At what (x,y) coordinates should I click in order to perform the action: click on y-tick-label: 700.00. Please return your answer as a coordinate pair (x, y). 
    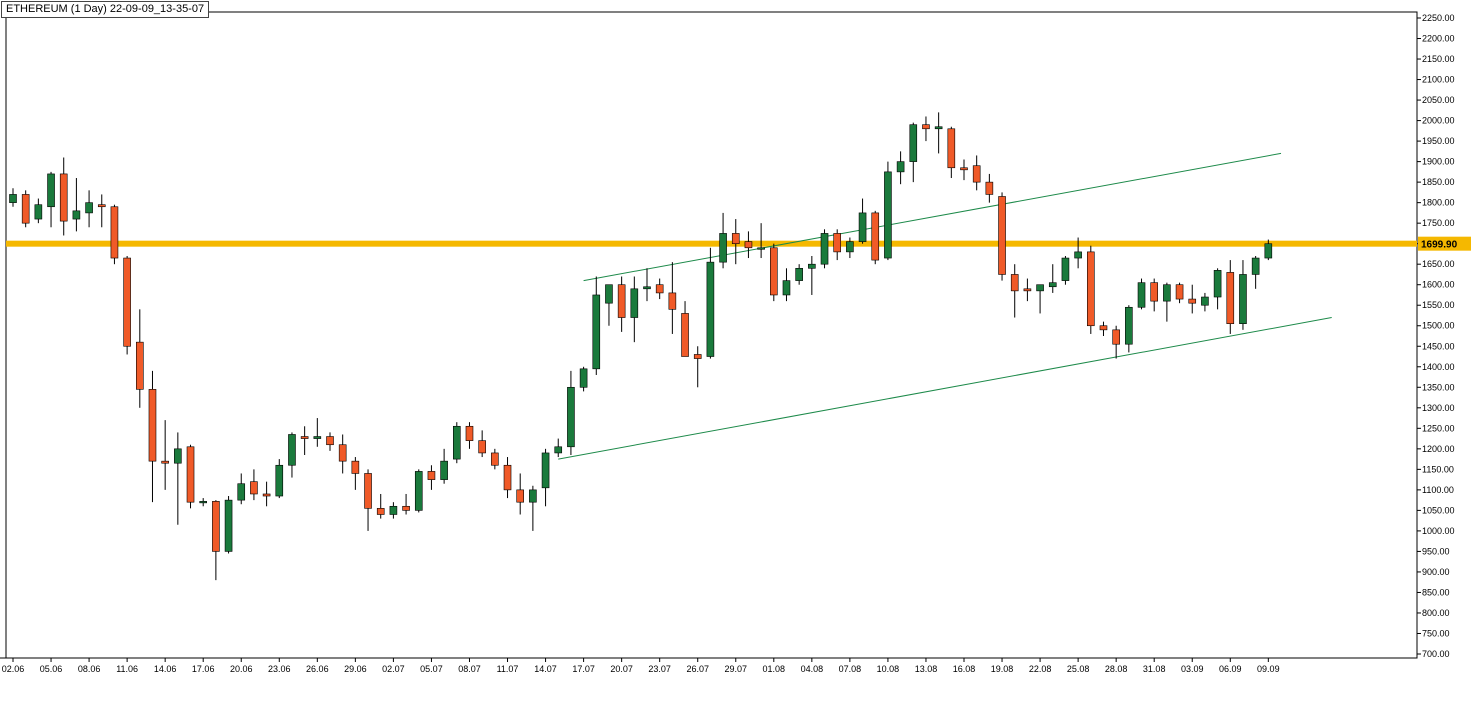
    Looking at the image, I should click on (1436, 654).